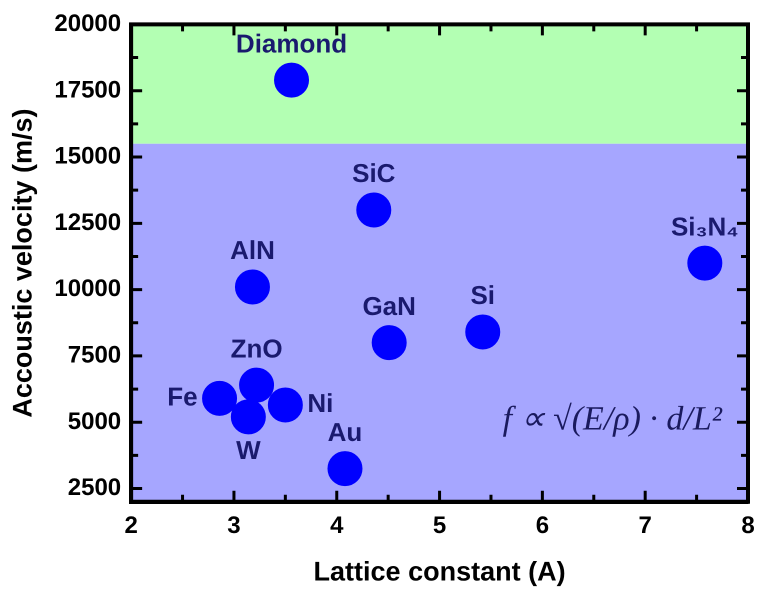 This screenshot has width=767, height=595. What do you see at coordinates (249, 450) in the screenshot?
I see `annotation: W` at bounding box center [249, 450].